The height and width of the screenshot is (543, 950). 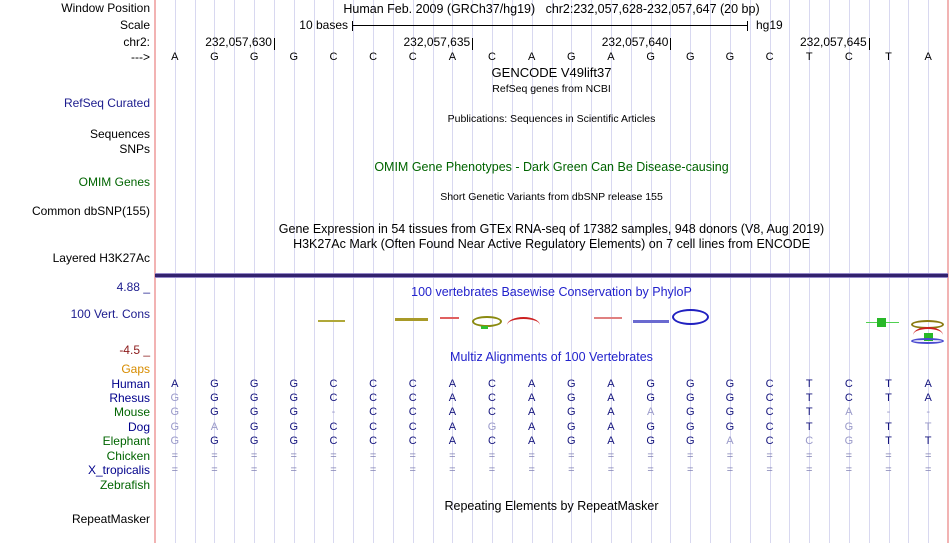 I want to click on scale-bar-right-tick, so click(x=747, y=26).